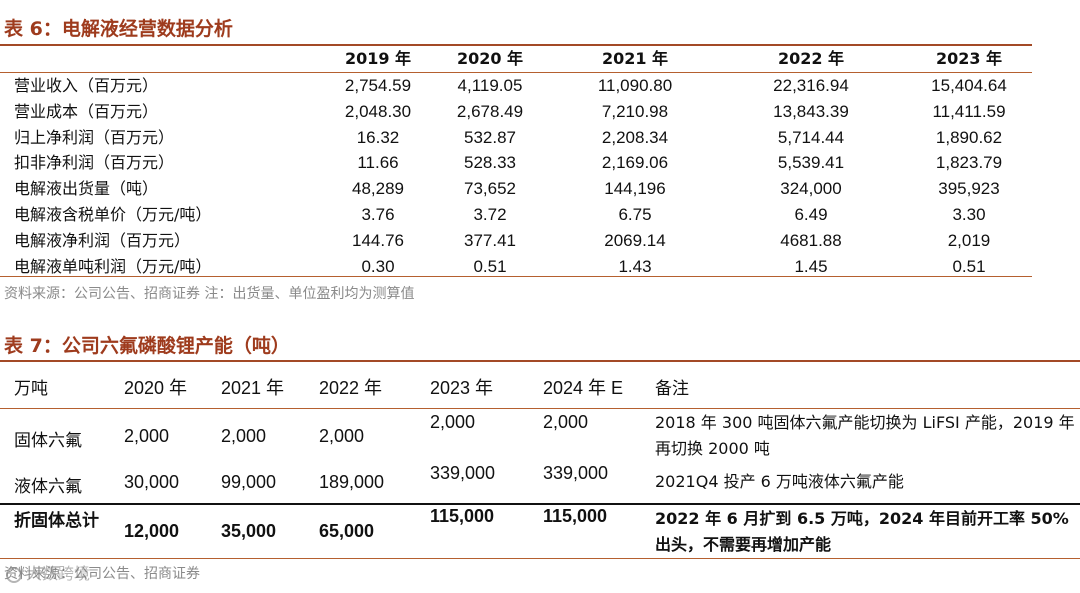 This screenshot has width=1080, height=593. Describe the element at coordinates (378, 58) in the screenshot. I see `table6-col-header: 2019 年` at that location.